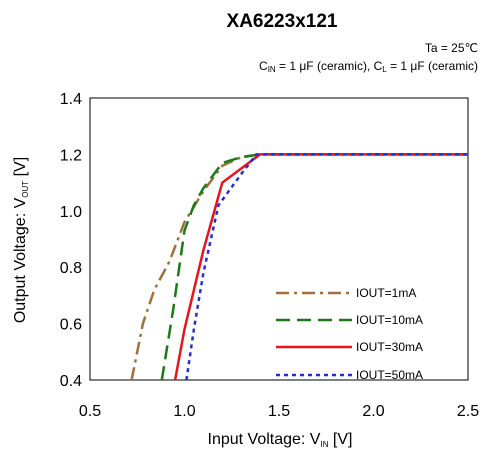  Describe the element at coordinates (264, 439) in the screenshot. I see `x-axis-label-main: Input Voltage: V` at that location.